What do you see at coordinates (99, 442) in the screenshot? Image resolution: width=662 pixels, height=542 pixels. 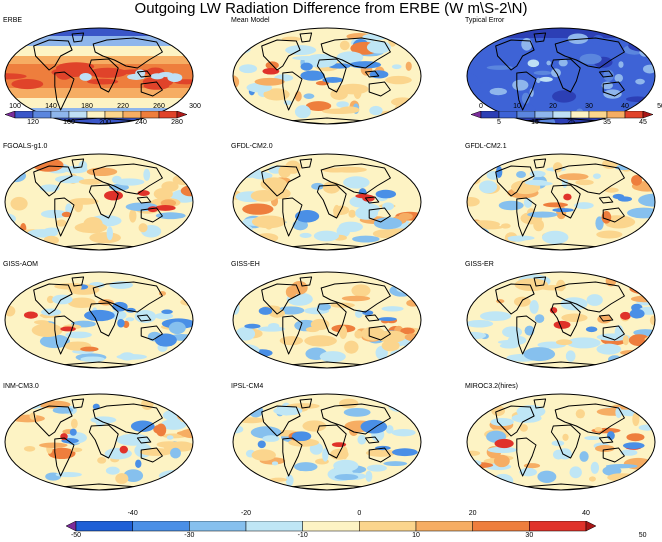 I see `robinson-map` at bounding box center [99, 442].